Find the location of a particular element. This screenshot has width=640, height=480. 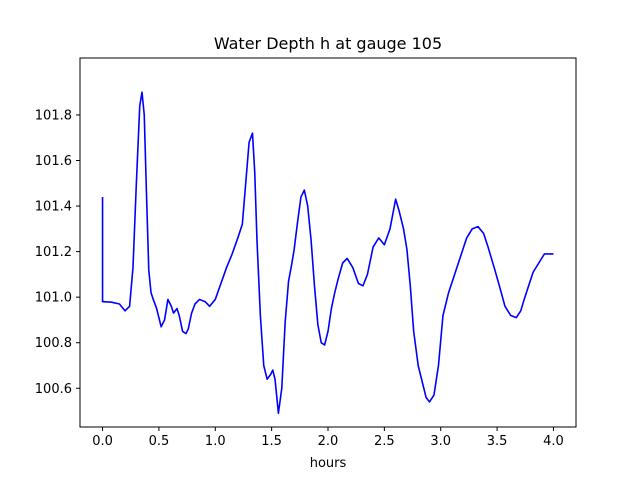

x-tick-label: 2.5 is located at coordinates (384, 441).